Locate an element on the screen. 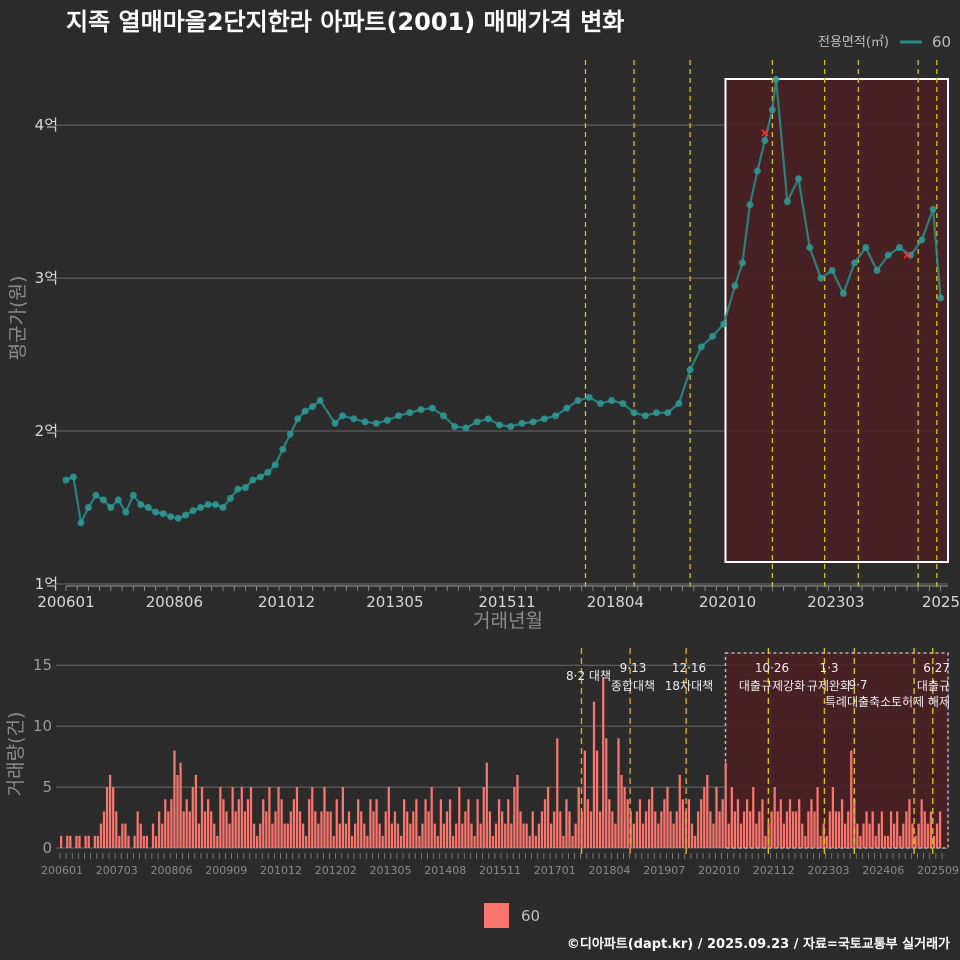  policy-annotation-text: 특례대출축소 is located at coordinates (858, 702).